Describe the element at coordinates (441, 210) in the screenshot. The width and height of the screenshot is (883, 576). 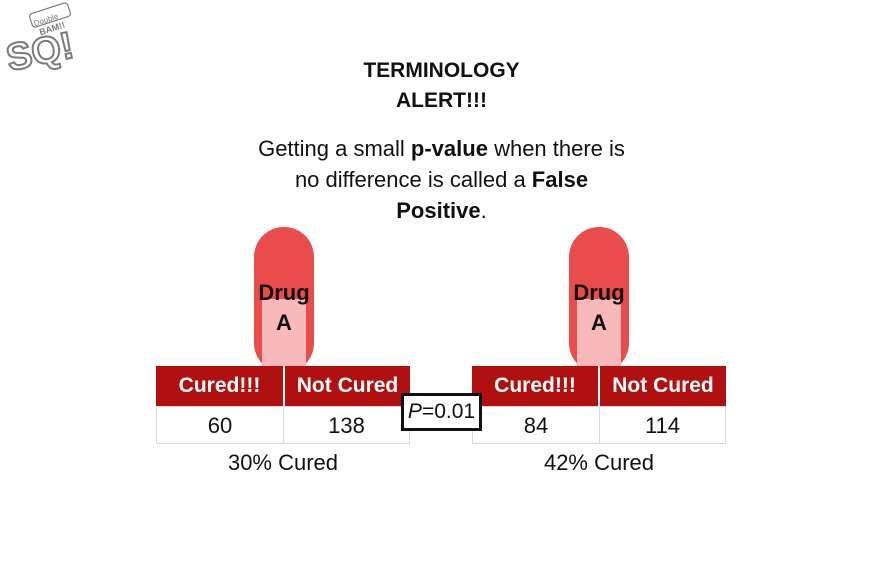
I see `statement-line3: Positive.` at that location.